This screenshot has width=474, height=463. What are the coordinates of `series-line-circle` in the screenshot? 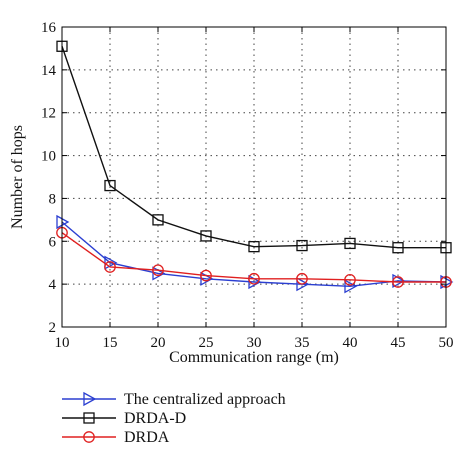 It's located at (253, 257).